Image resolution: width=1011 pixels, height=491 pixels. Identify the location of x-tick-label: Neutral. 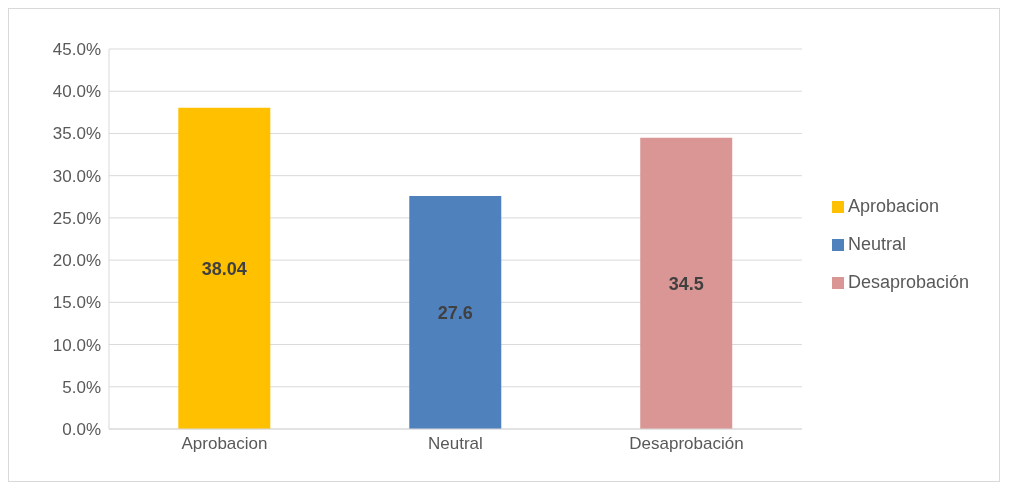
(455, 444).